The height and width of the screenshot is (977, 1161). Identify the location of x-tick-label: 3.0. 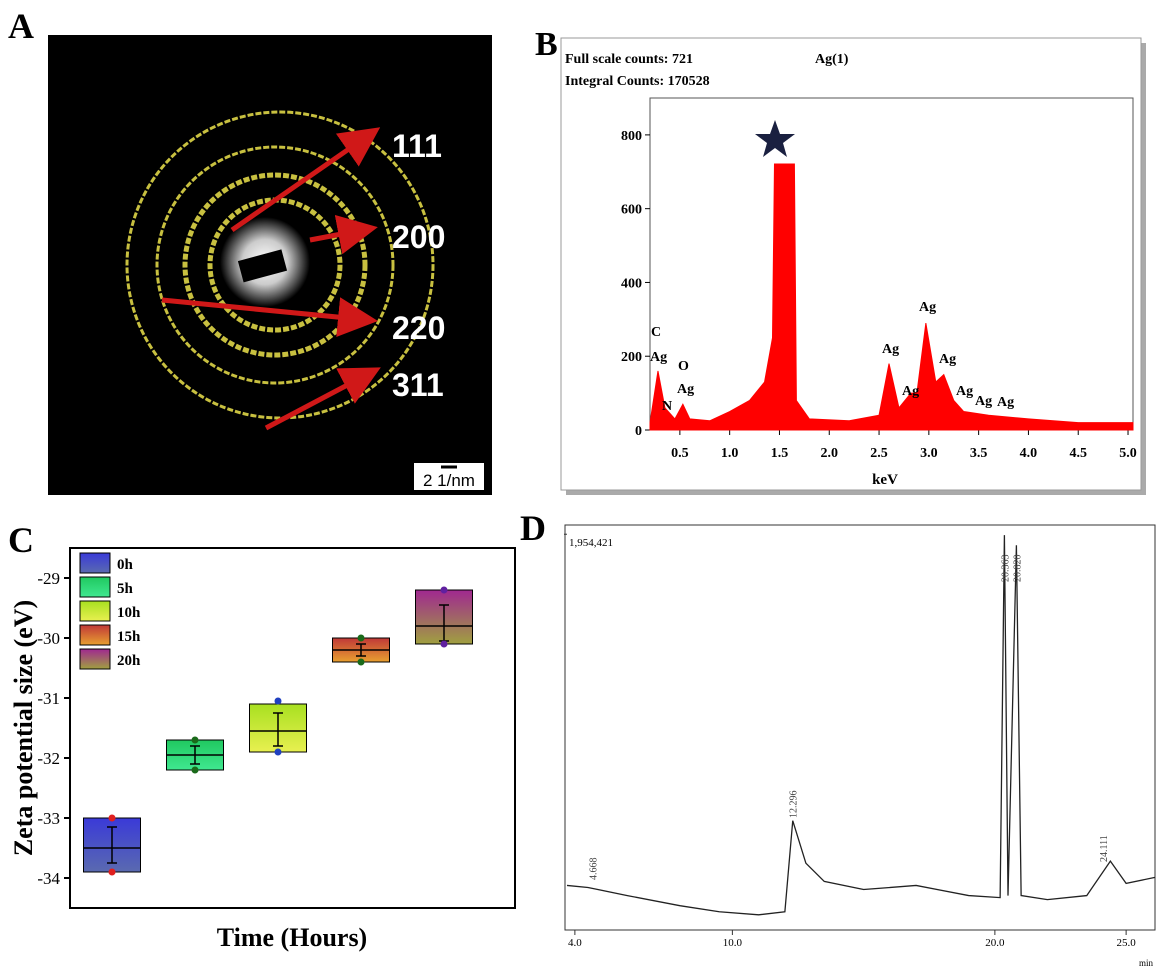
(929, 453).